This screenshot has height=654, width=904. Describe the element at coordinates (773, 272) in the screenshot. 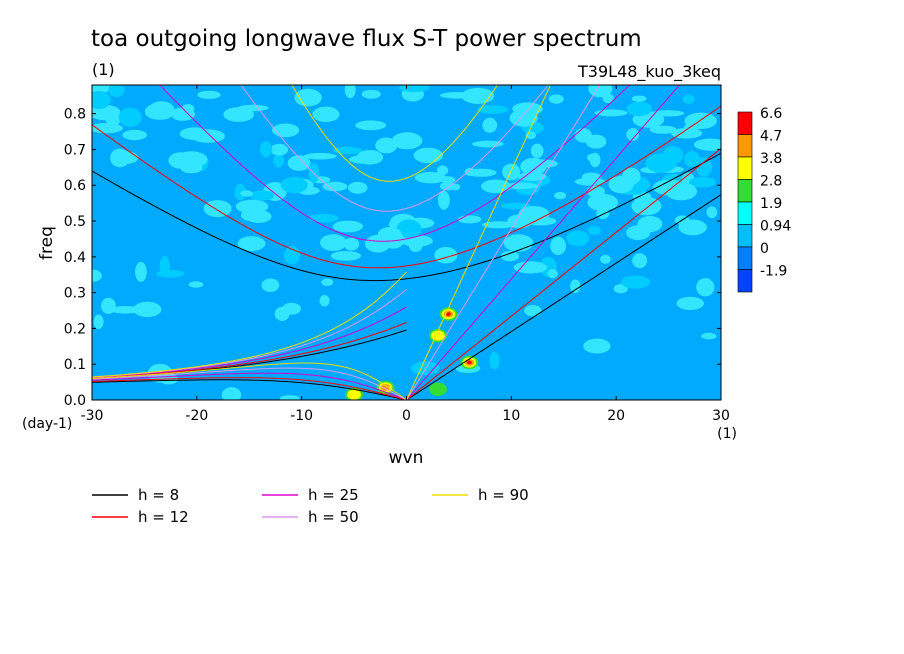

I see `colorbar-label: -1.9` at that location.